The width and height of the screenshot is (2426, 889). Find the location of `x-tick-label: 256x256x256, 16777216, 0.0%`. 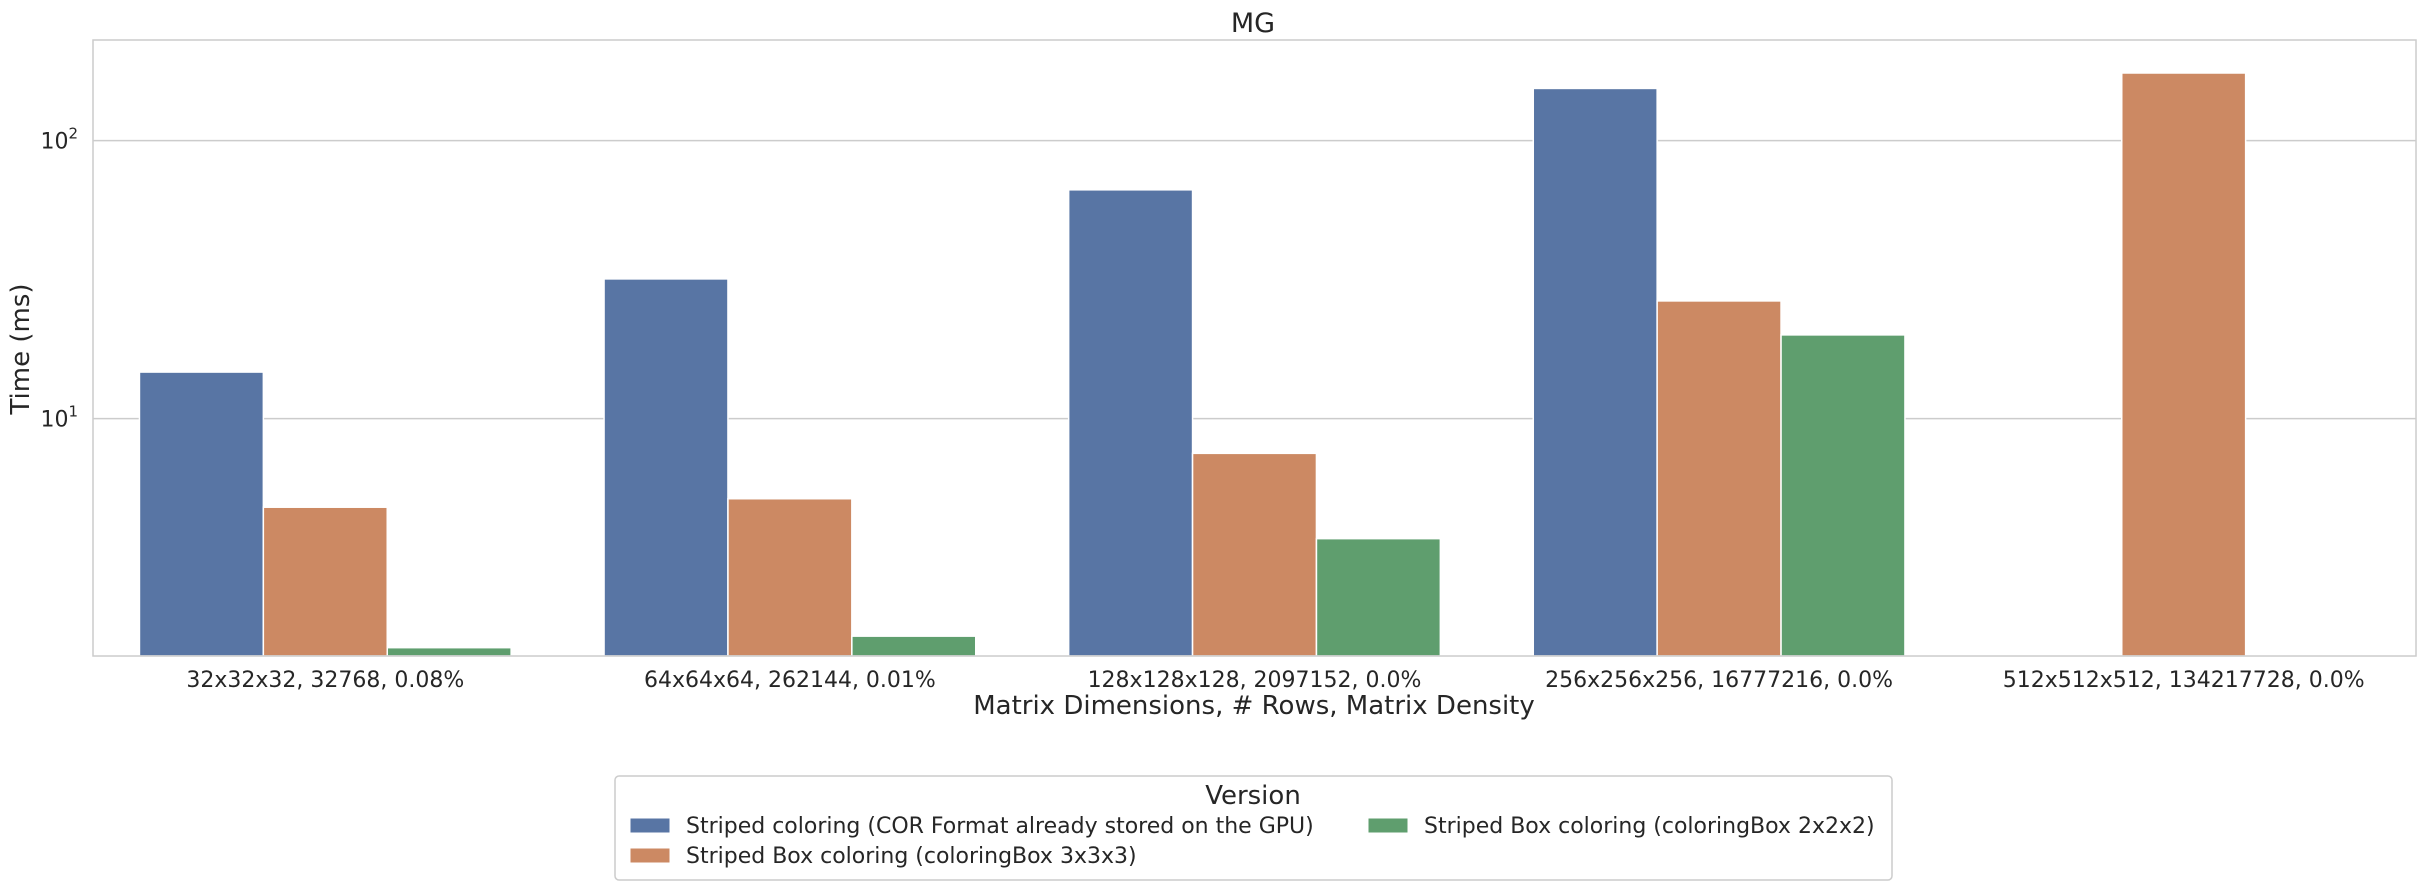

x-tick-label: 256x256x256, 16777216, 0.0% is located at coordinates (1719, 680).